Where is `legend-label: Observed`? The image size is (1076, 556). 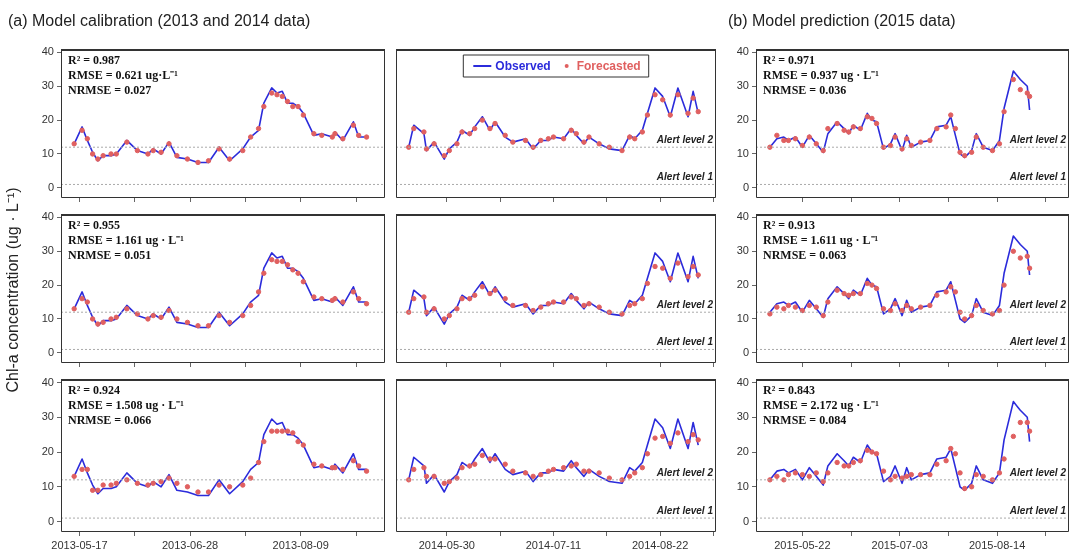 legend-label: Observed is located at coordinates (523, 66).